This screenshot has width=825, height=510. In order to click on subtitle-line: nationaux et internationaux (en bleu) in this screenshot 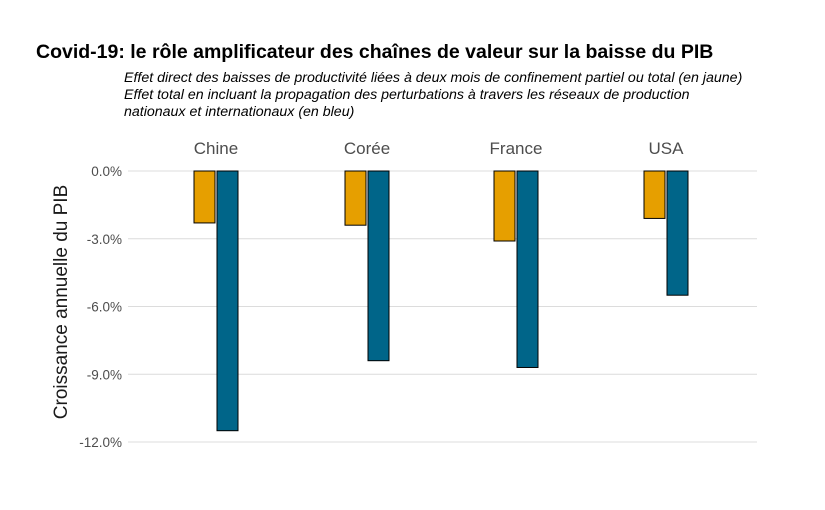, I will do `click(239, 112)`.